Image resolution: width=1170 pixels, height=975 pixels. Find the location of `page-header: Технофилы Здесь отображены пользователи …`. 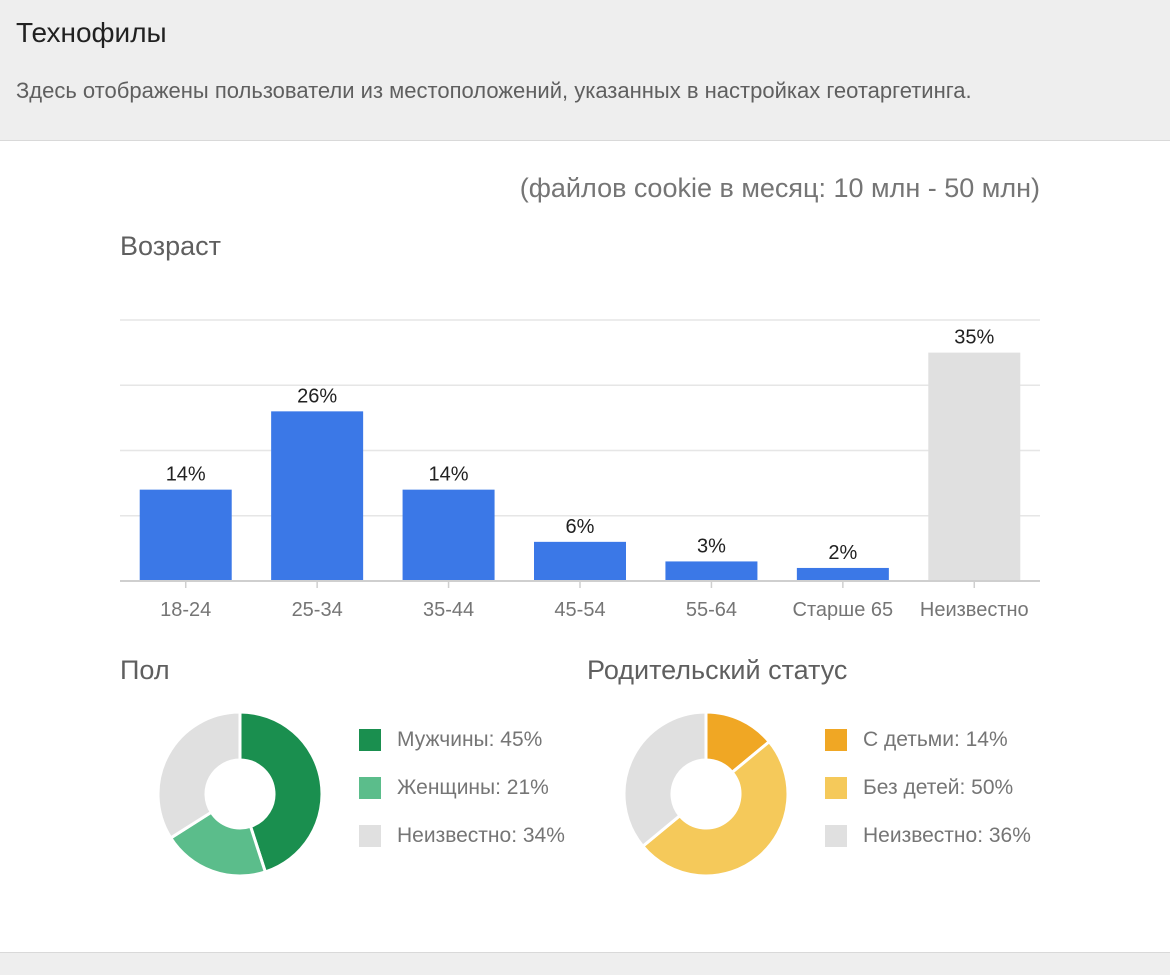

page-header: Технофилы Здесь отображены пользователи … is located at coordinates (585, 70).